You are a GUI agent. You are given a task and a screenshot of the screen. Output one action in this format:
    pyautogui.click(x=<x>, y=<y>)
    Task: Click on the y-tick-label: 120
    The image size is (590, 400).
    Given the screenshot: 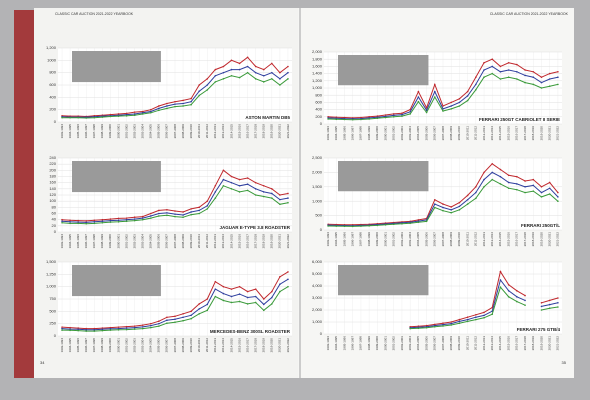 What is the action you would take?
    pyautogui.click(x=52, y=194)
    